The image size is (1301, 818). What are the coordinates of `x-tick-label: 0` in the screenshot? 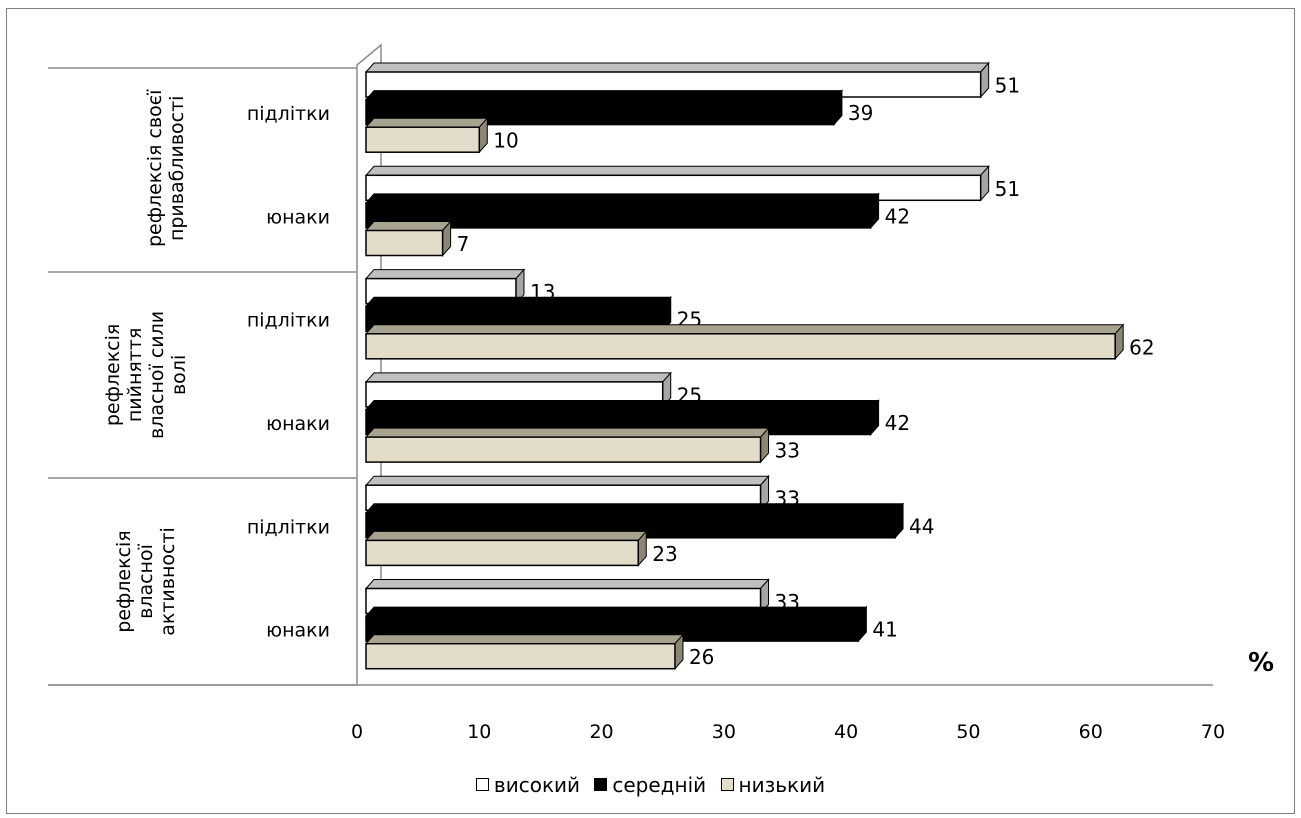 It's located at (357, 732).